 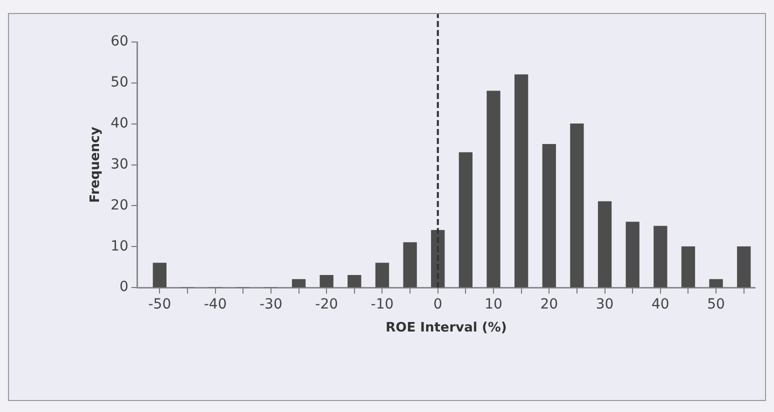 What do you see at coordinates (382, 304) in the screenshot?
I see `x-tick-label: -10` at bounding box center [382, 304].